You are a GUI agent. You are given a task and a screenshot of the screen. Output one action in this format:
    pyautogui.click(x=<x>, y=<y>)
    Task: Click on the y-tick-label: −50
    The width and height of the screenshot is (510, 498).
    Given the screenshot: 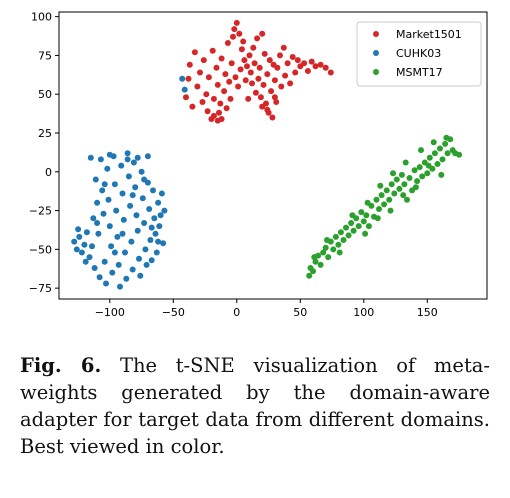 What is the action you would take?
    pyautogui.click(x=40, y=249)
    